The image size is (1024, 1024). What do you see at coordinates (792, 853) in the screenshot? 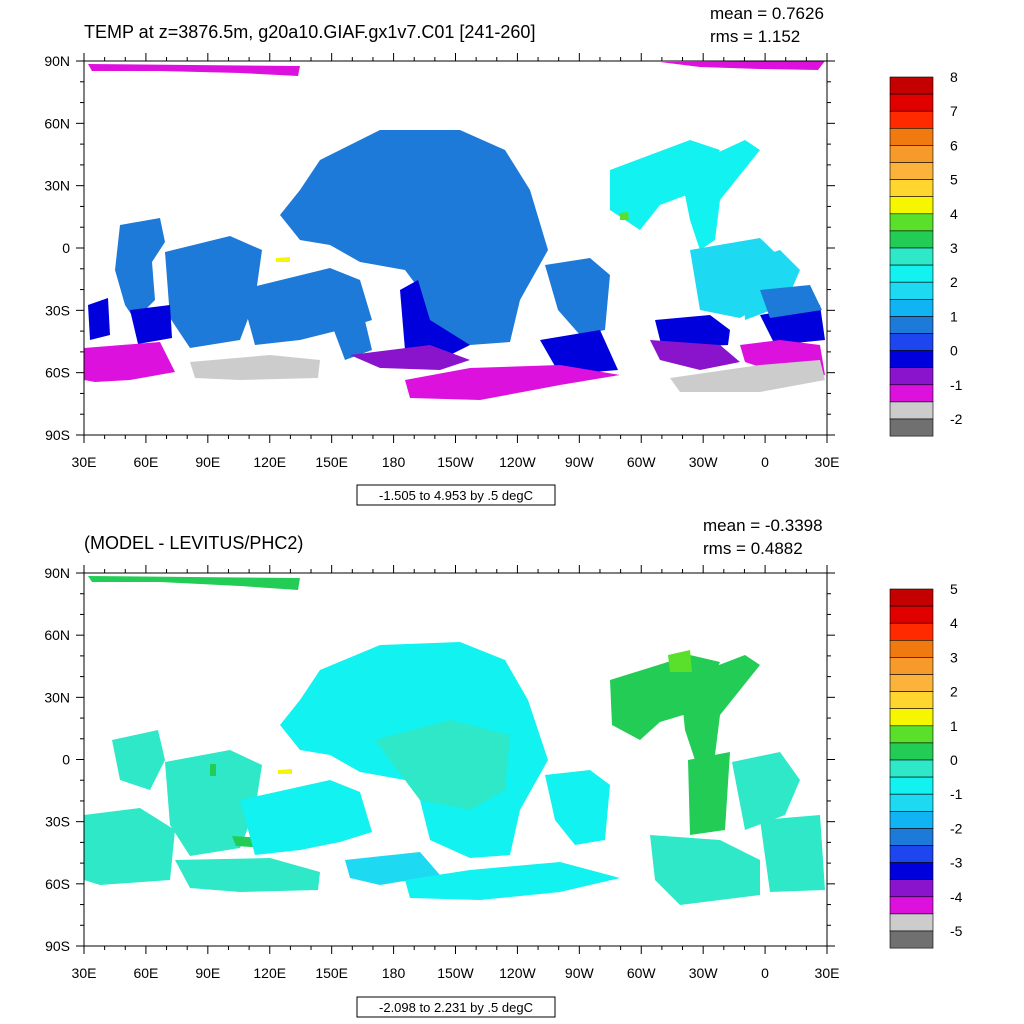
I see `diff-southern-east` at bounding box center [792, 853].